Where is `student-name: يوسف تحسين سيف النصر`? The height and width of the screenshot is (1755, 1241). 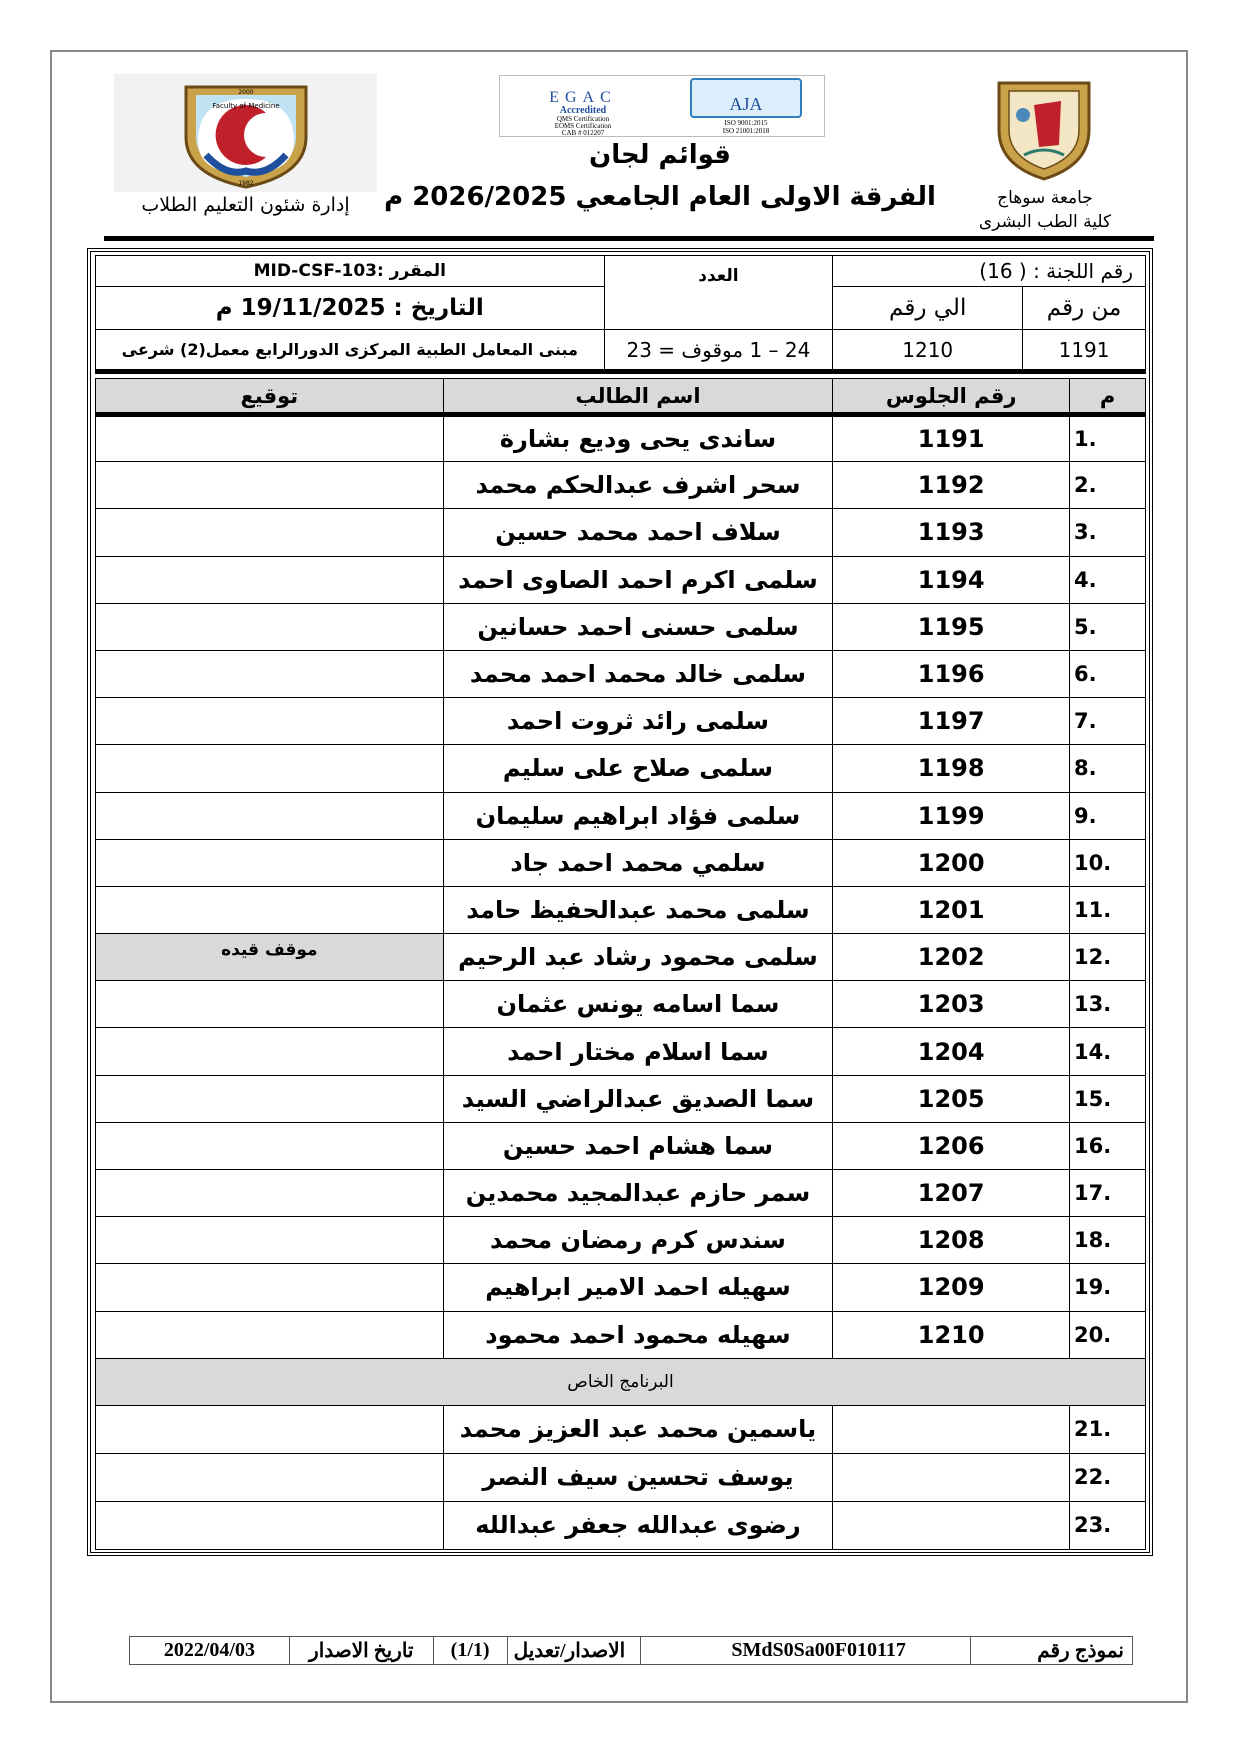 student-name: يوسف تحسين سيف النصر is located at coordinates (638, 1477).